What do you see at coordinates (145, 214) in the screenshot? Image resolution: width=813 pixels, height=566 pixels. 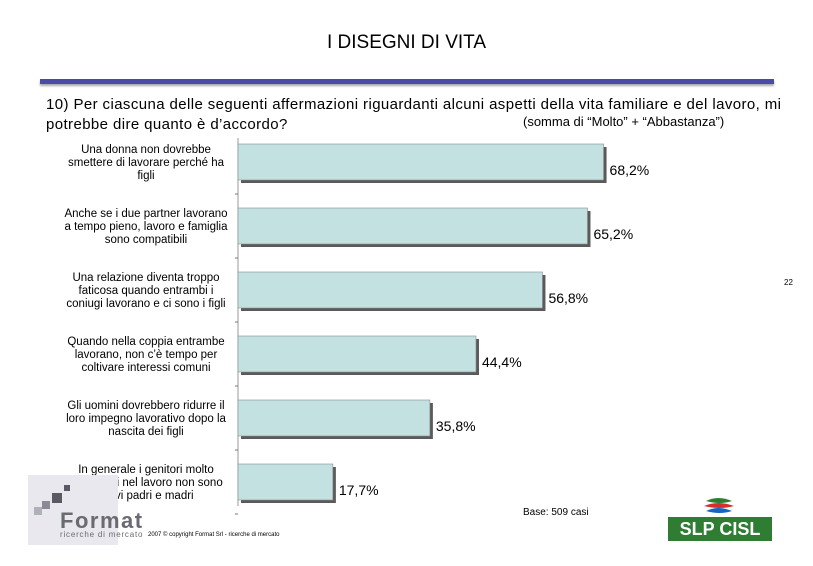 I see `category-label-line: Anche se i due partner lavorano` at bounding box center [145, 214].